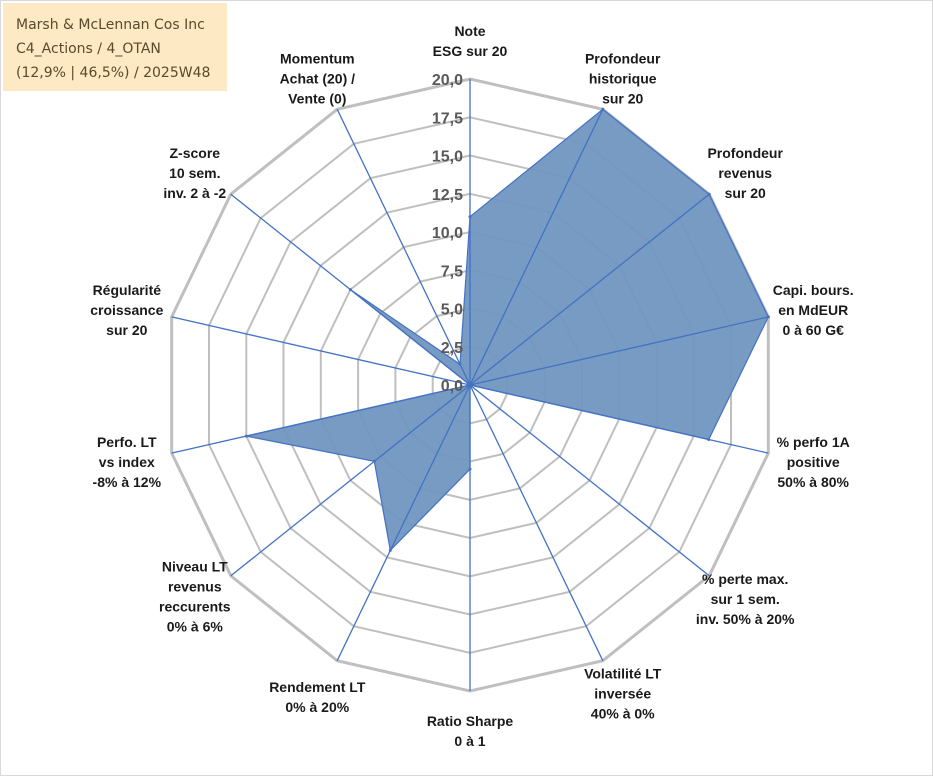  I want to click on axis-label-line: positive, so click(813, 462).